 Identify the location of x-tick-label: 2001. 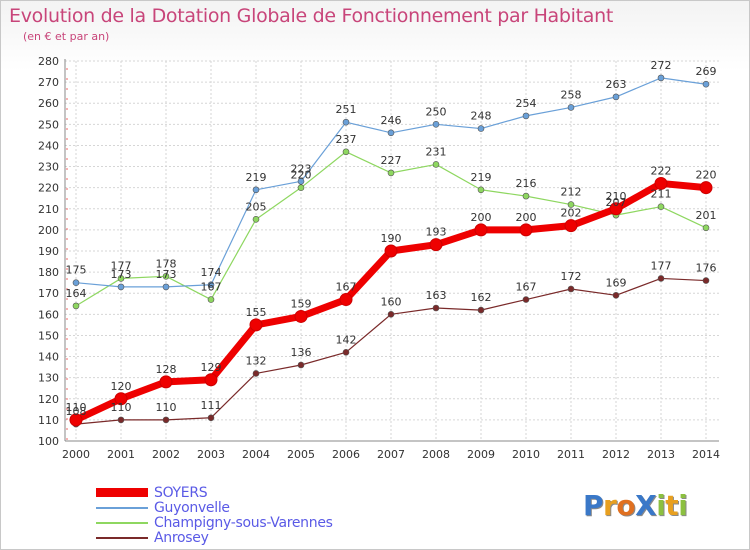
(121, 454).